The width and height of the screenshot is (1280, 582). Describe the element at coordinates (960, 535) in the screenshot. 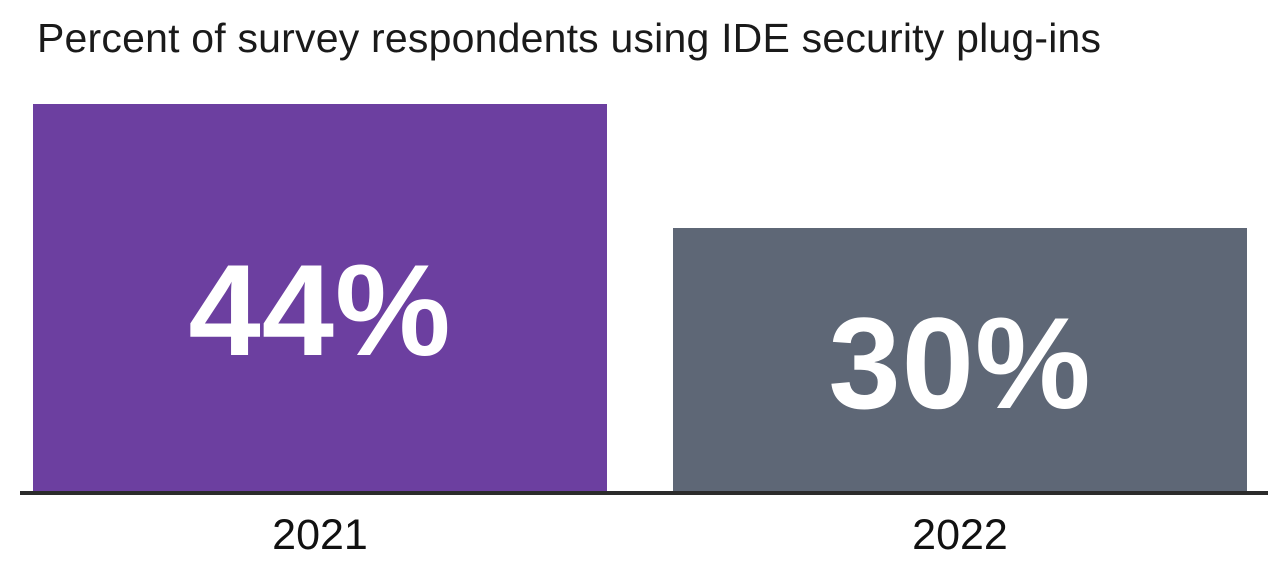

I see `x-tick-label-2022: 2022` at that location.